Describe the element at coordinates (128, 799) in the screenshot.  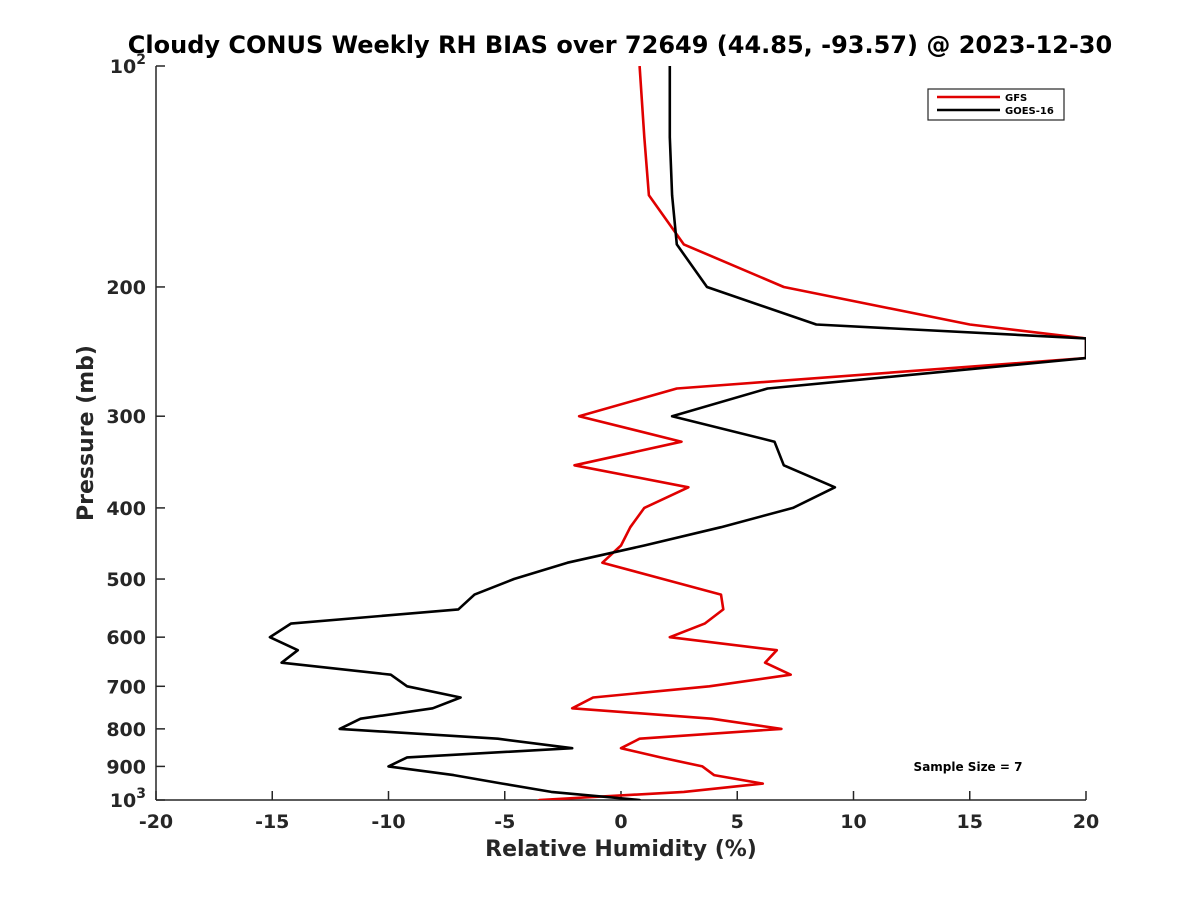
I see `y-tick-label: 10³` at that location.